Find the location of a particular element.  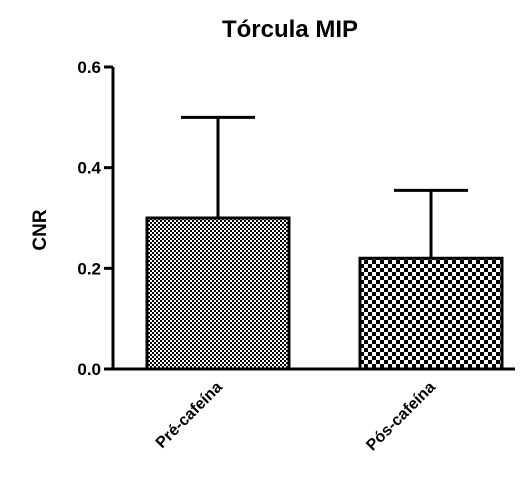

y-tick-label: 0.0 is located at coordinates (89, 369).